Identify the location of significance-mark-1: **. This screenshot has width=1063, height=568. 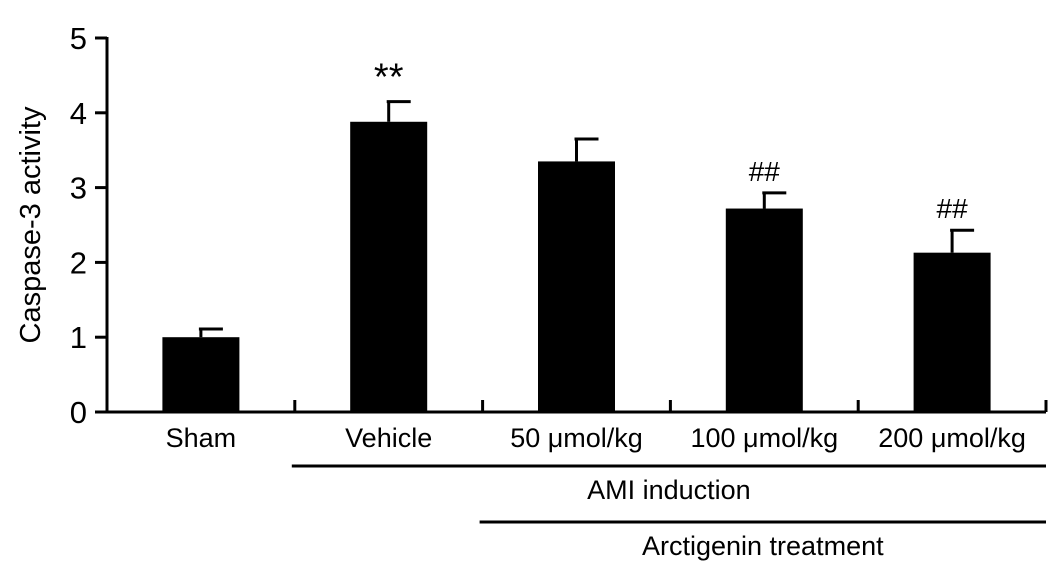
(389, 78).